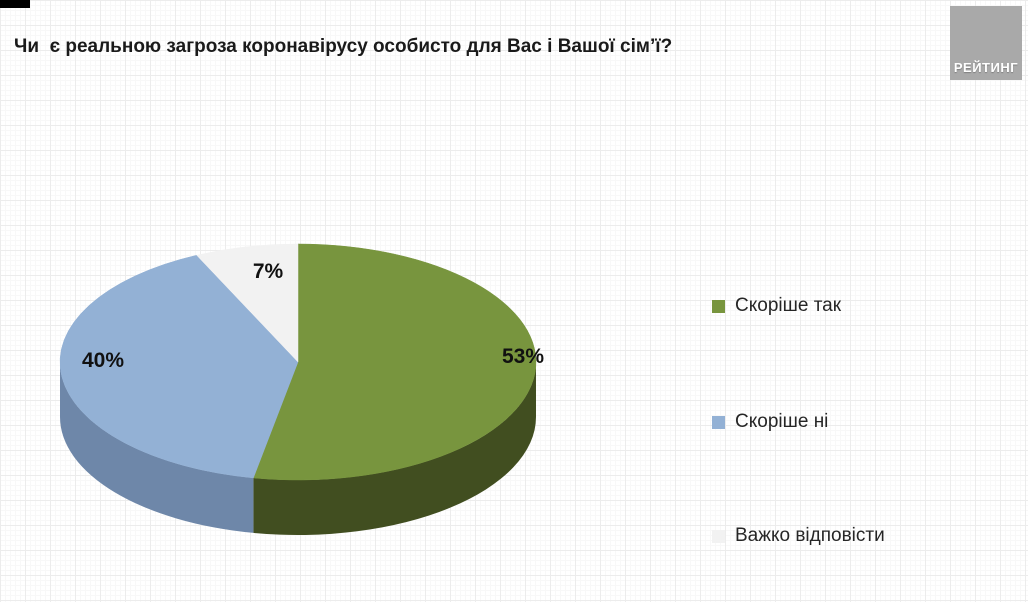  What do you see at coordinates (810, 535) in the screenshot?
I see `legend-label-2: Важко відповісти` at bounding box center [810, 535].